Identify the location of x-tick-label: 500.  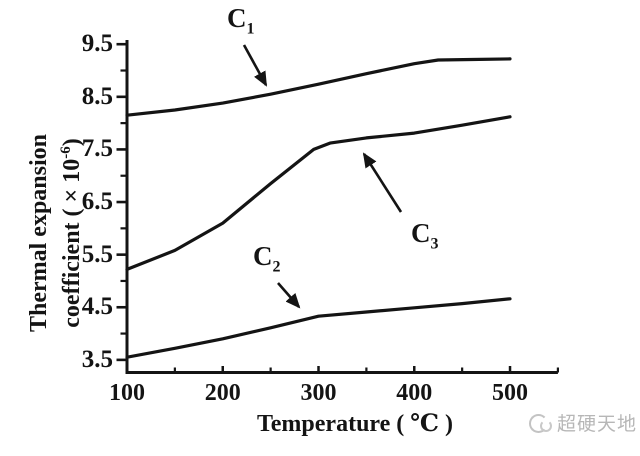
(510, 393).